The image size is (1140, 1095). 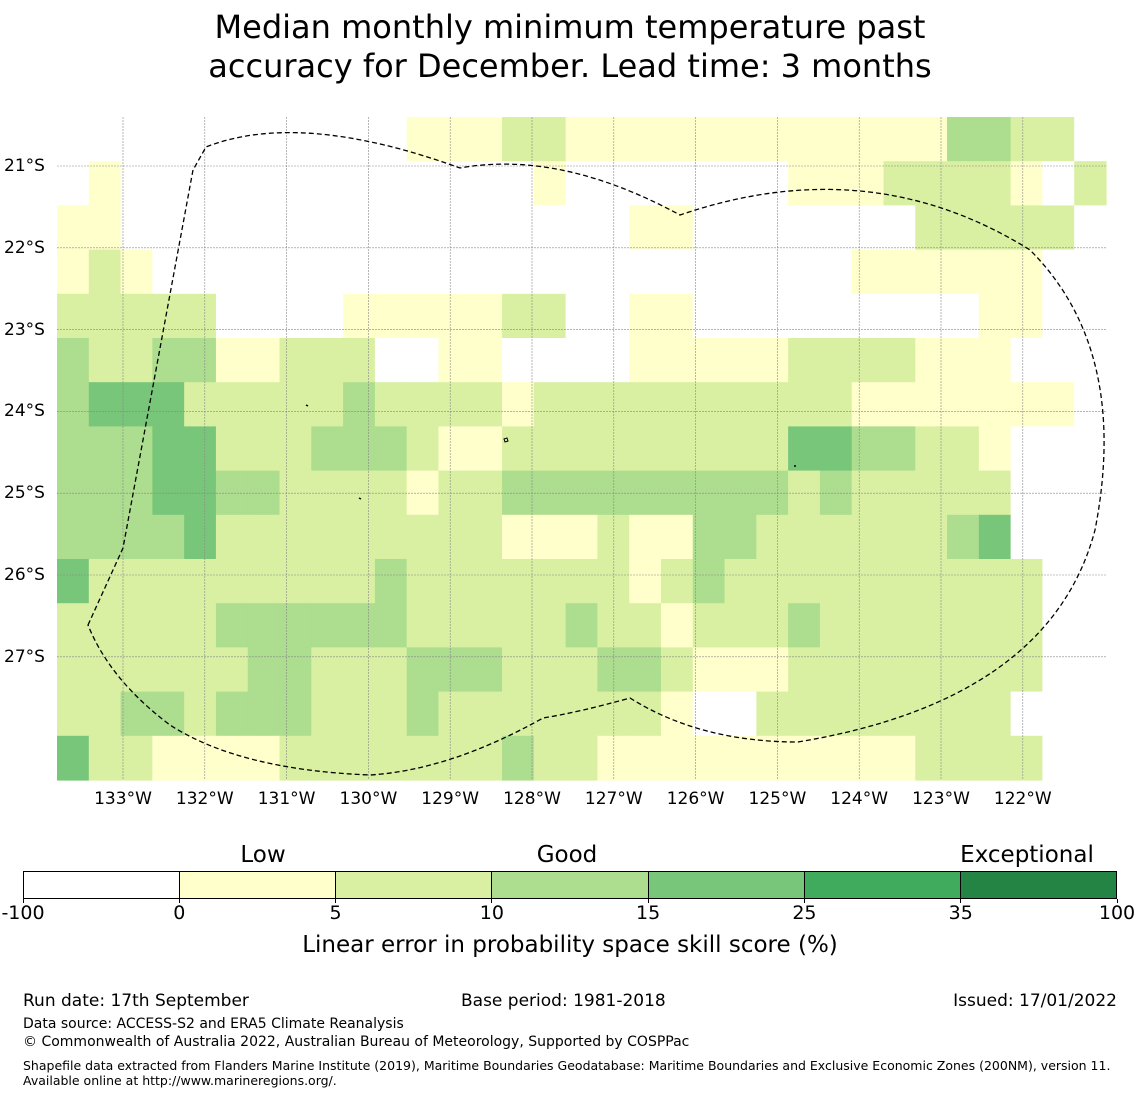 I want to click on longitude-label: 122°W, so click(x=1022, y=799).